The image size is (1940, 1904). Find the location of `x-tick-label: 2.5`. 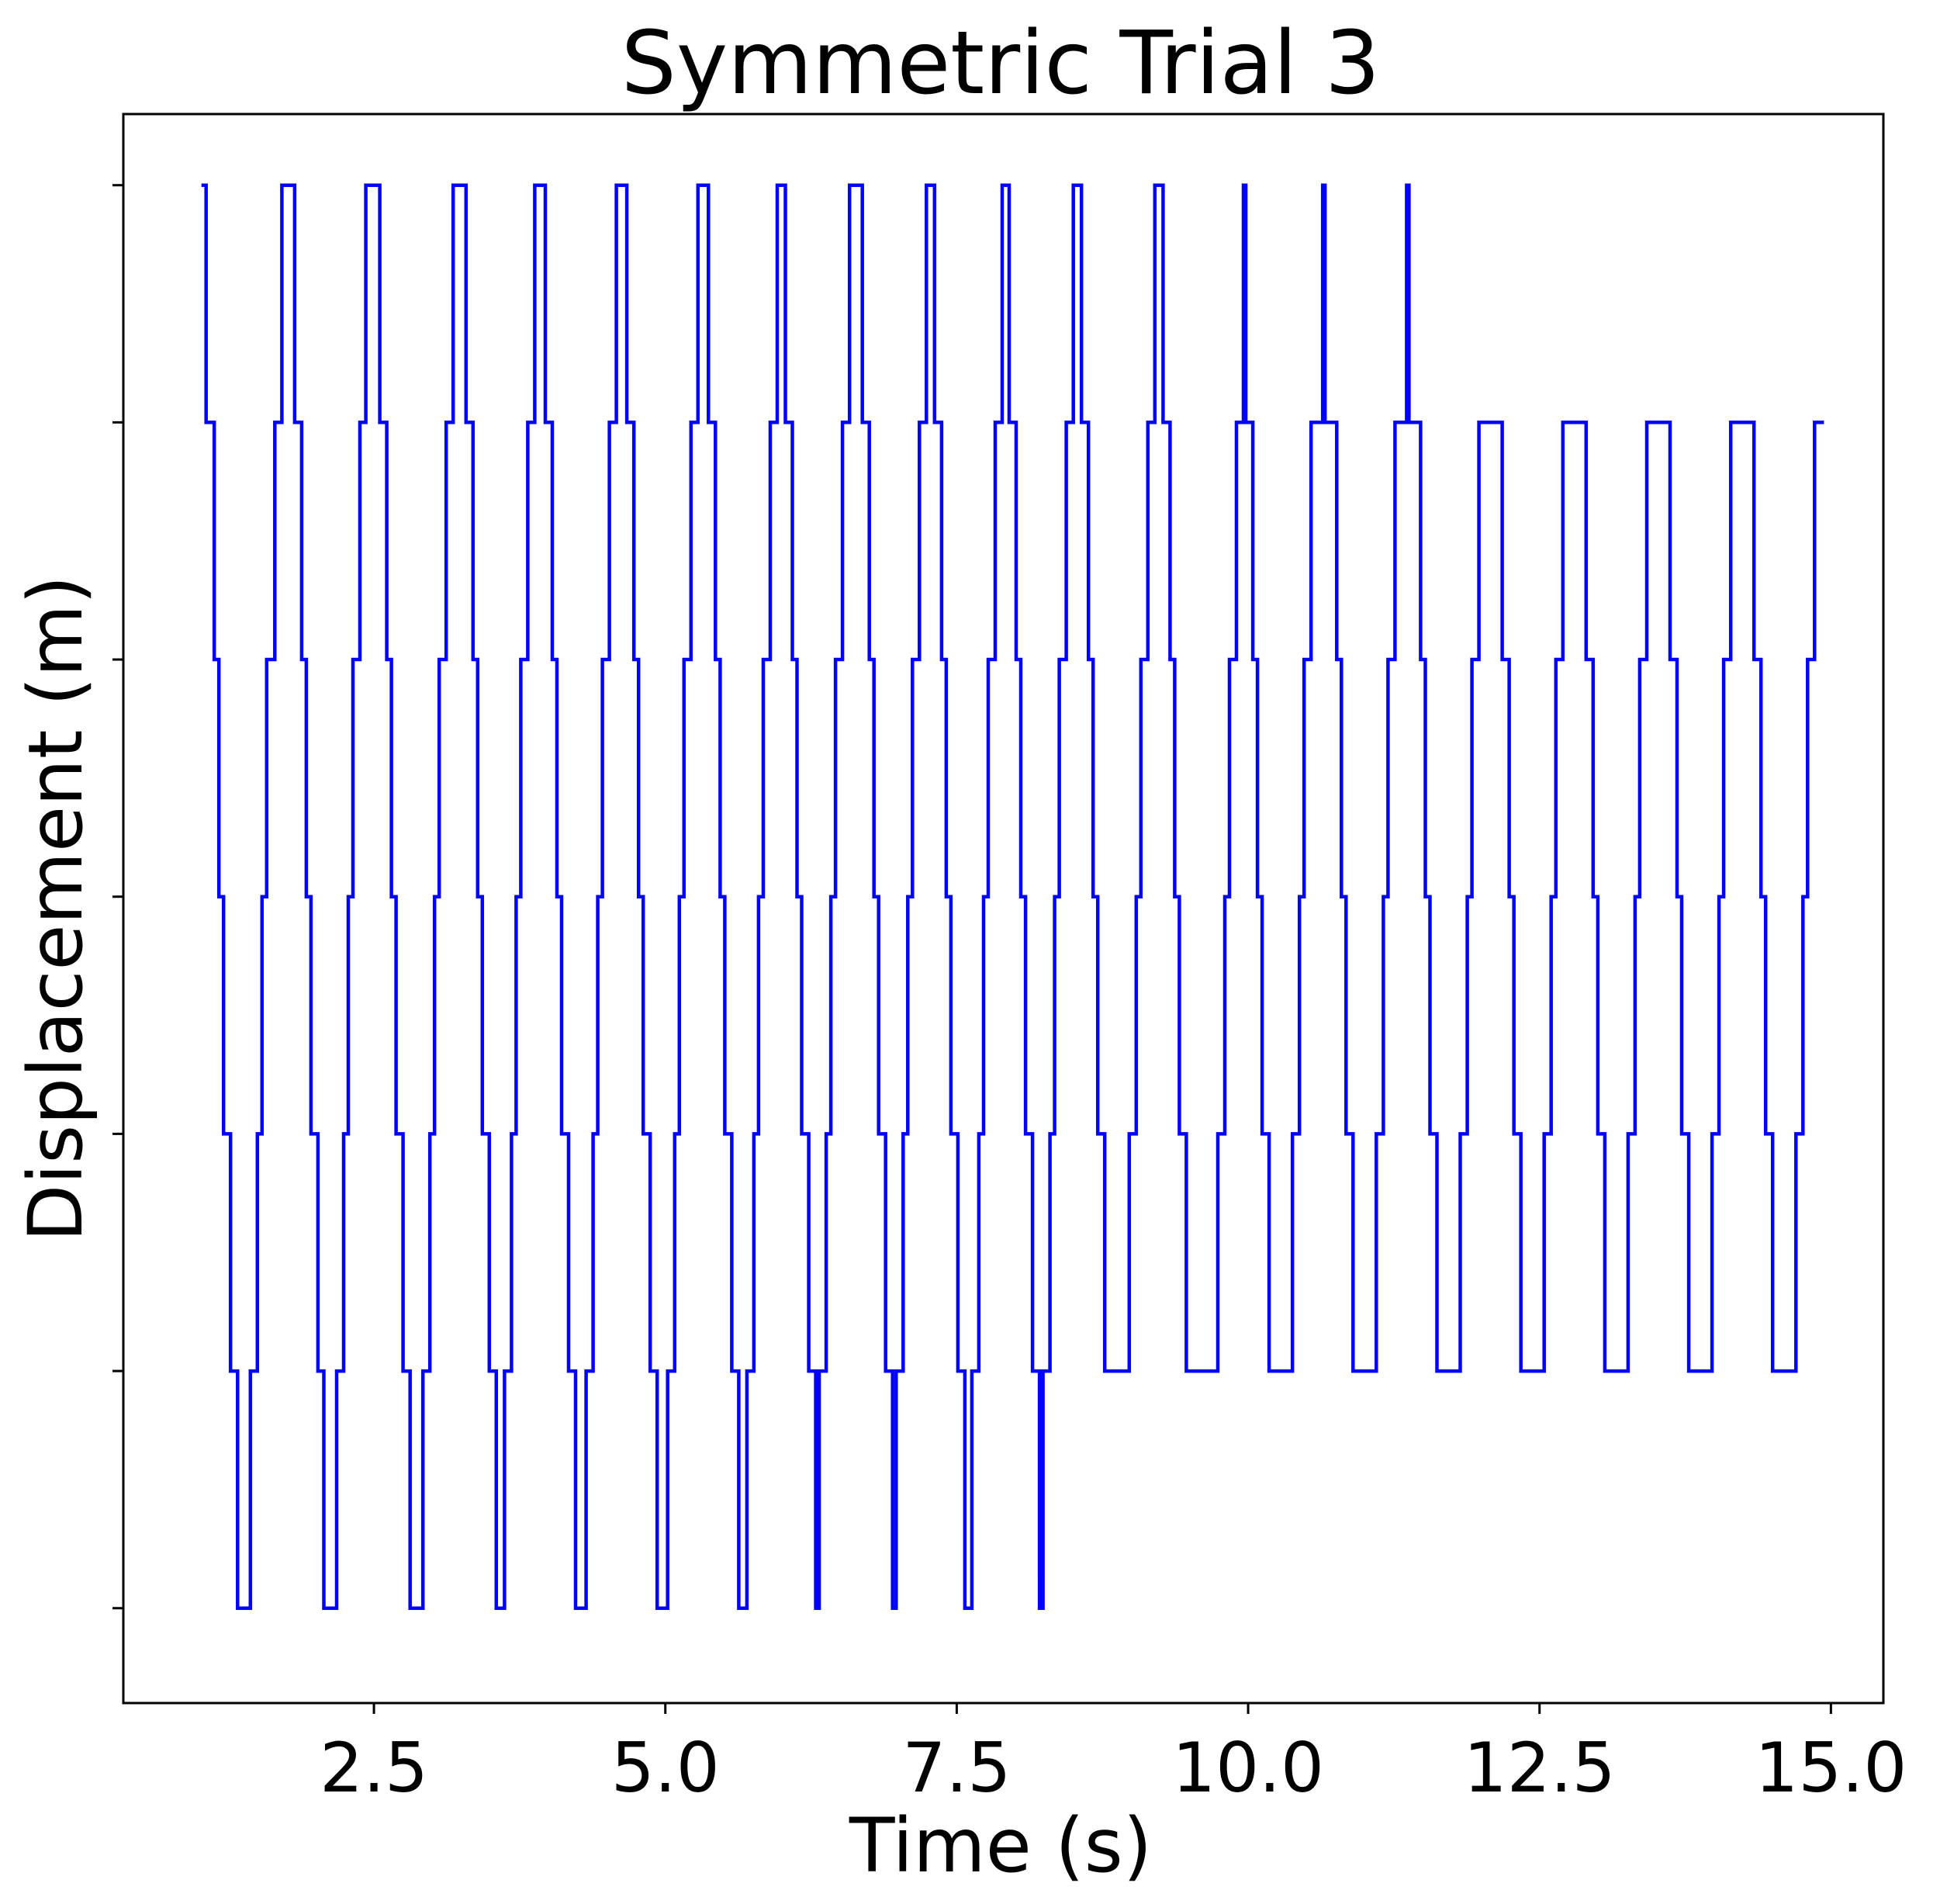

x-tick-label: 2.5 is located at coordinates (374, 1768).